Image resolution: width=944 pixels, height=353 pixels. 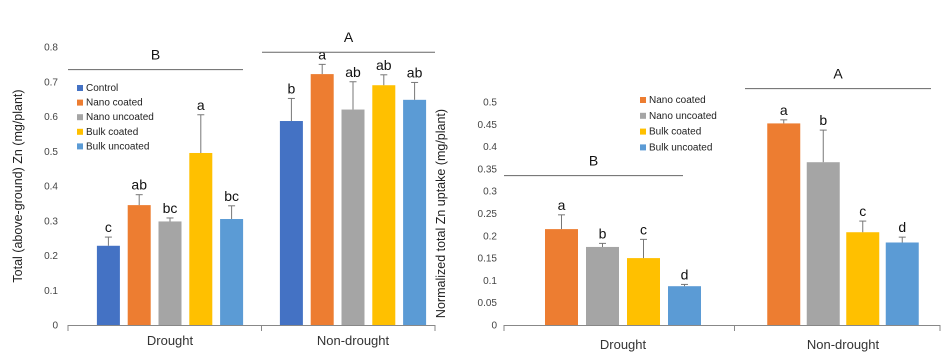 What do you see at coordinates (488, 214) in the screenshot?
I see `y-tick-label: 0.25` at bounding box center [488, 214].